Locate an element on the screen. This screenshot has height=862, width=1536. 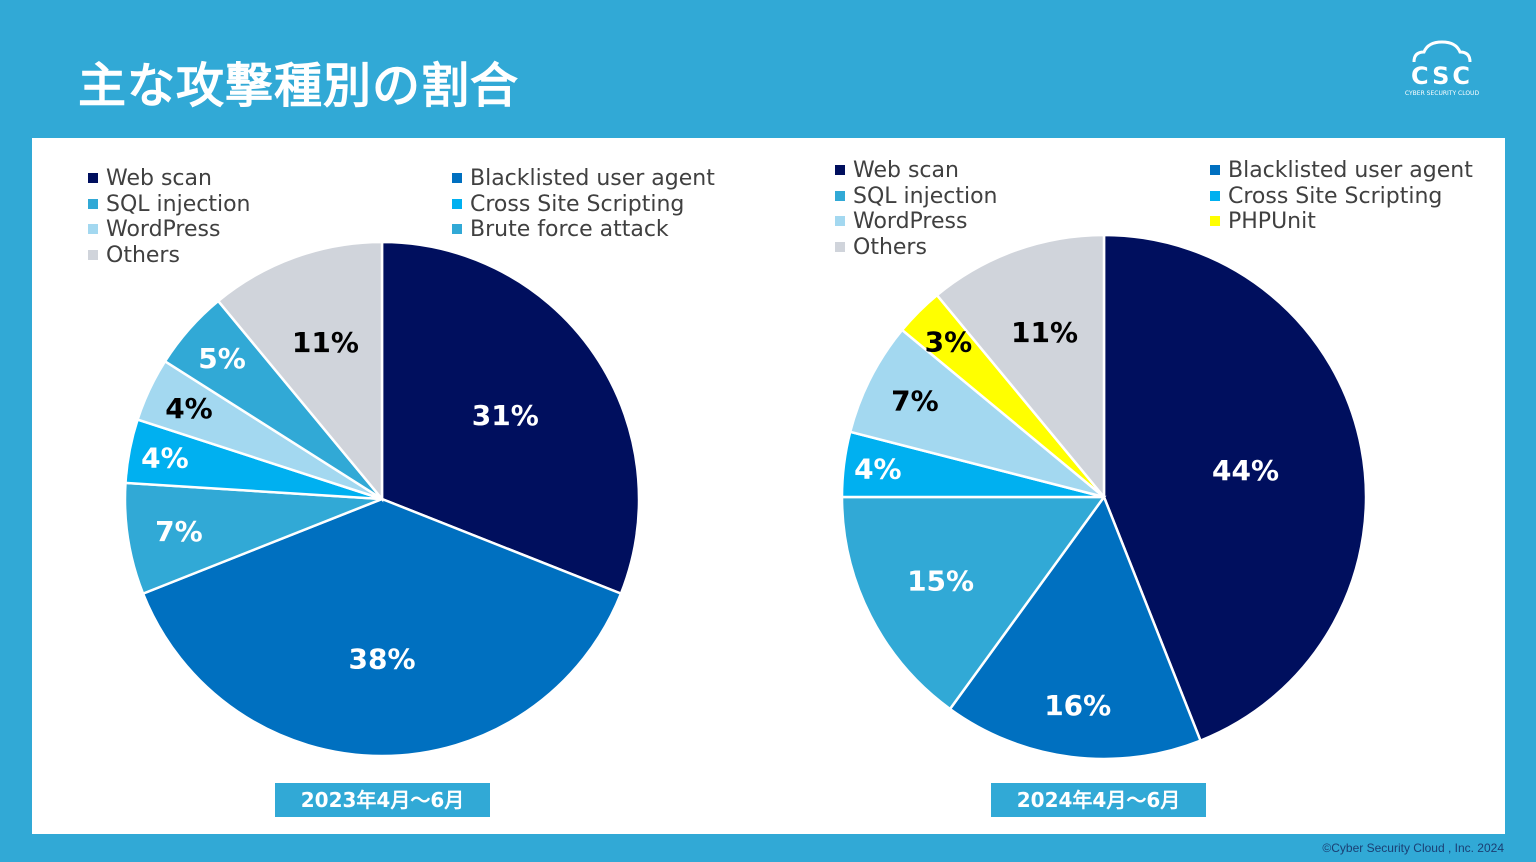
legend-item: PHPUnit is located at coordinates (1263, 222).